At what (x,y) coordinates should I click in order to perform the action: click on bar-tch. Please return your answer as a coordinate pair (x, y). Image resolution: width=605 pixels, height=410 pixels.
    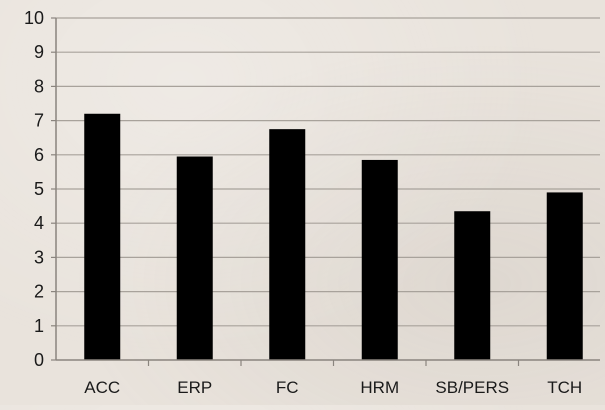
    Looking at the image, I should click on (564, 276).